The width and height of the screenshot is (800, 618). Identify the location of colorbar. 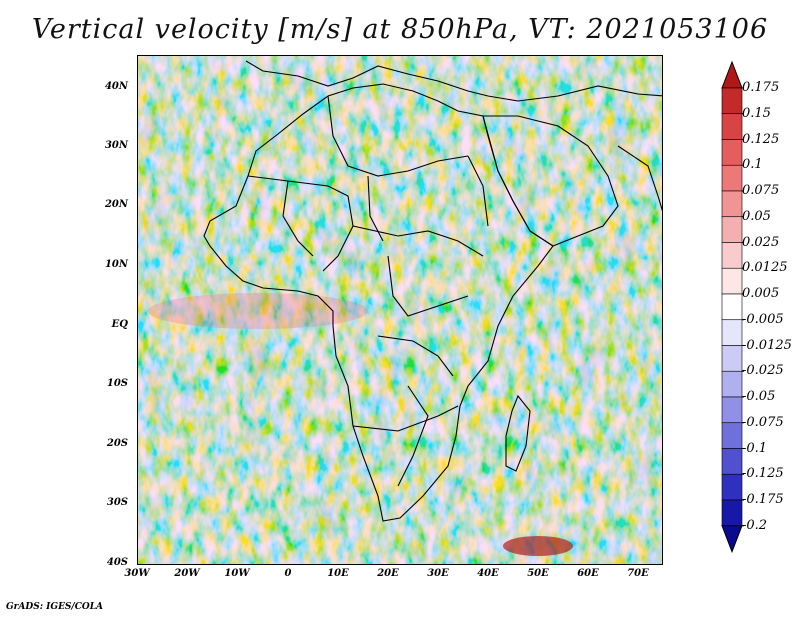
(732, 307).